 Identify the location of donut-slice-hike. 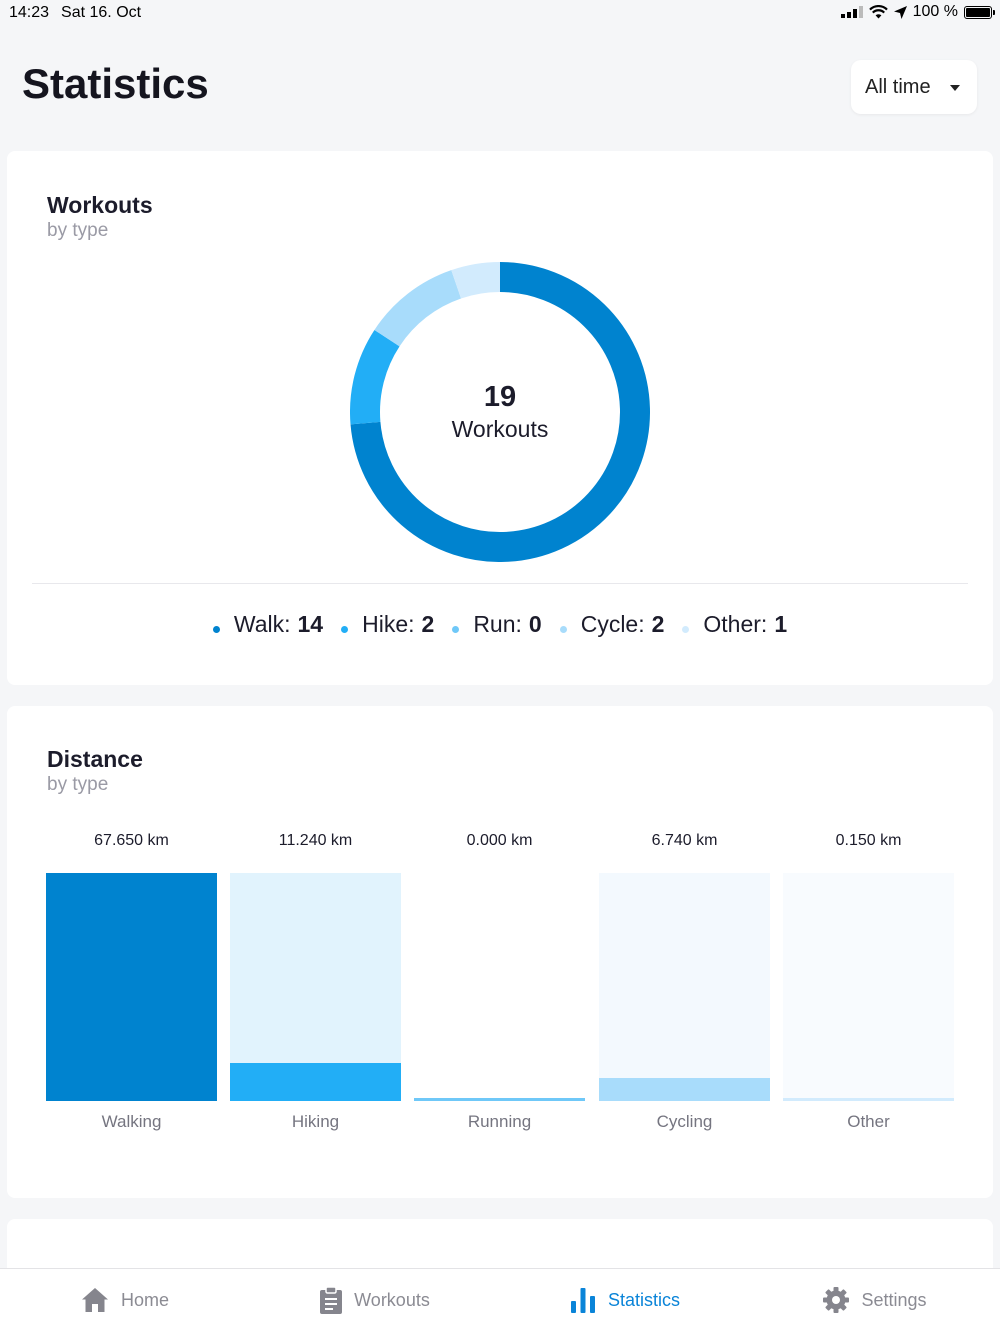
(375, 377).